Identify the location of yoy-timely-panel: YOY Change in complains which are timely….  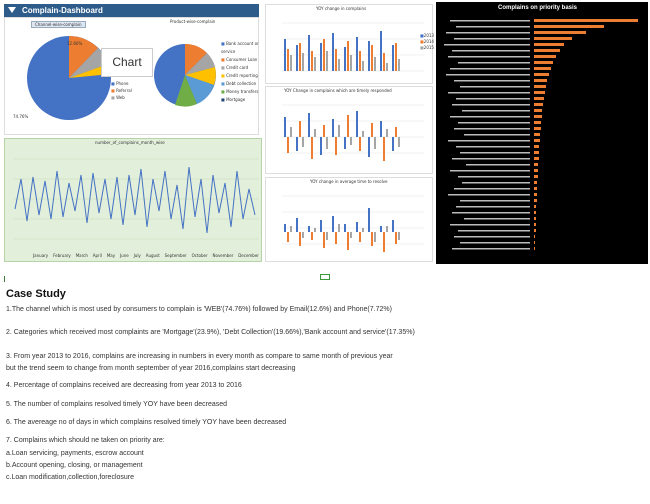
(349, 130).